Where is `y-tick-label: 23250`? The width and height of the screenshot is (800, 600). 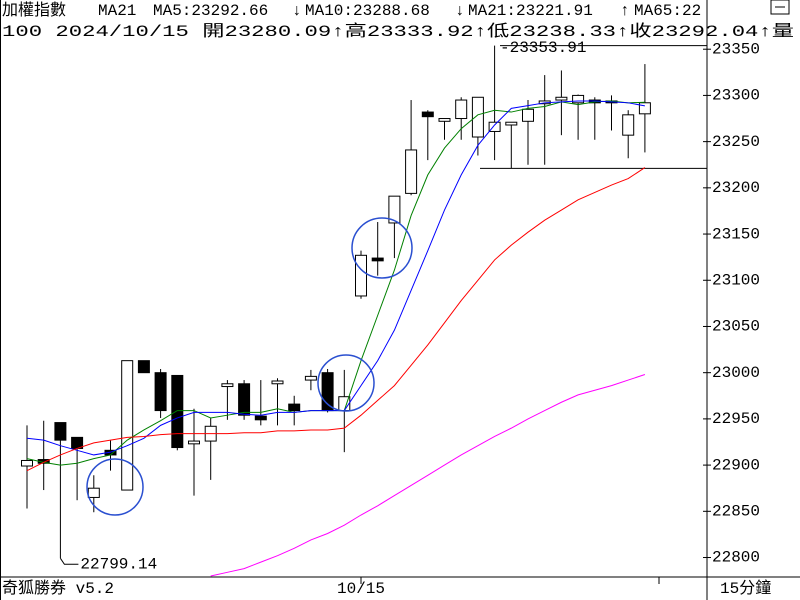 y-tick-label: 23250 is located at coordinates (736, 142).